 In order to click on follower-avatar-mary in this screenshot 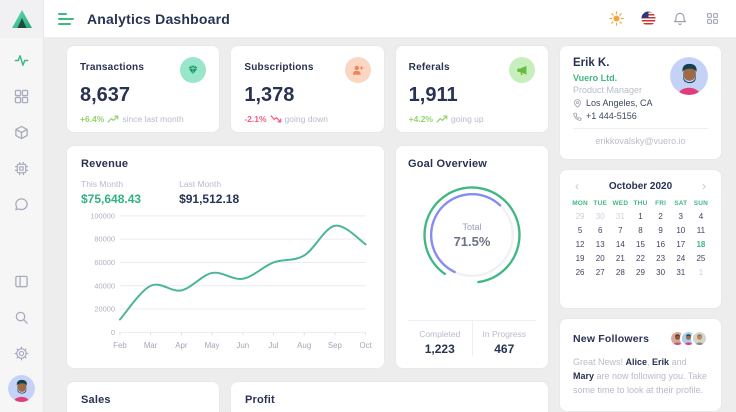, I will do `click(699, 338)`.